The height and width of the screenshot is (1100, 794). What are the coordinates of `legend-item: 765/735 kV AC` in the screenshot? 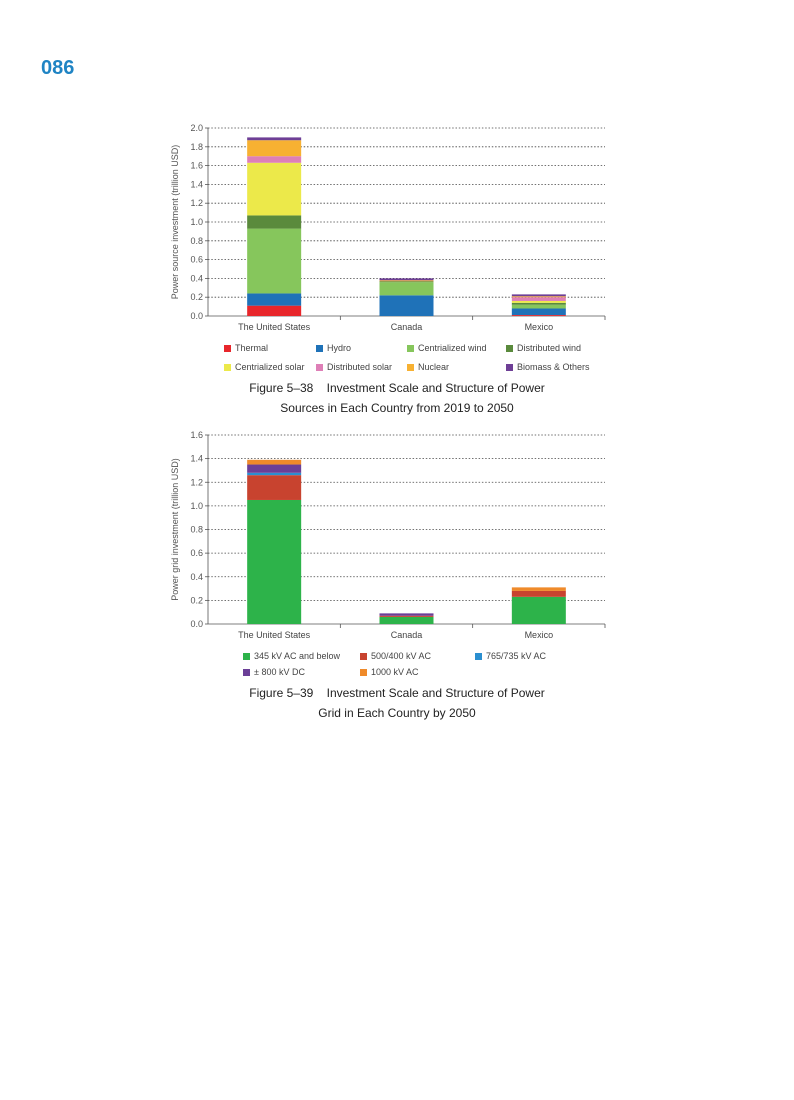 It's located at (510, 656).